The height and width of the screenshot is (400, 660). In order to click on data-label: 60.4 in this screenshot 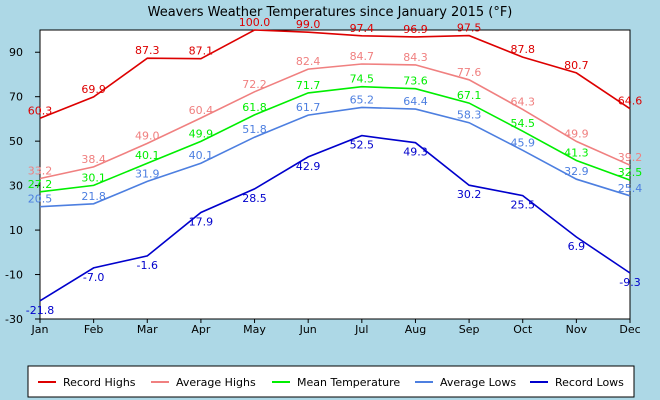, I will do `click(201, 110)`.